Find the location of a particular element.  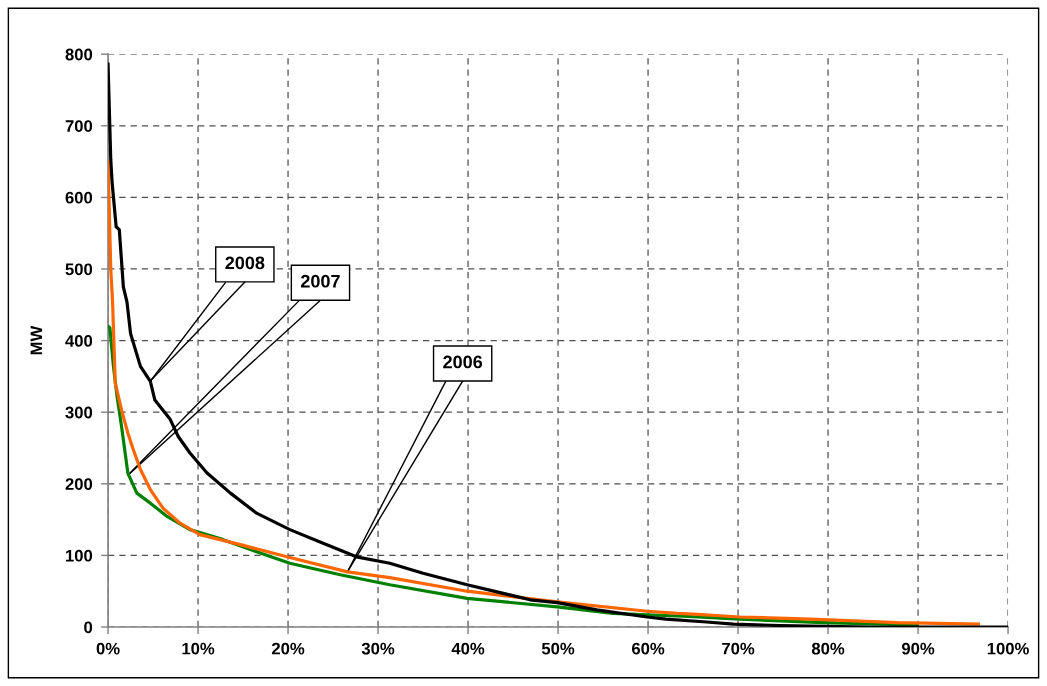

x-tick-label: 40% is located at coordinates (468, 648).